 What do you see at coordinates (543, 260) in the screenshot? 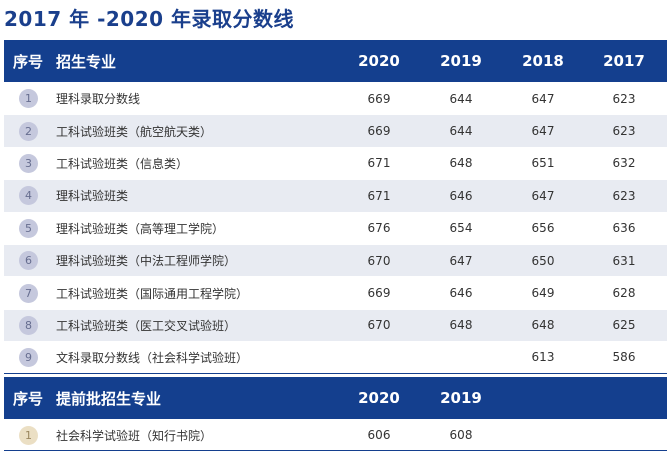
I see `score-2018: 650` at bounding box center [543, 260].